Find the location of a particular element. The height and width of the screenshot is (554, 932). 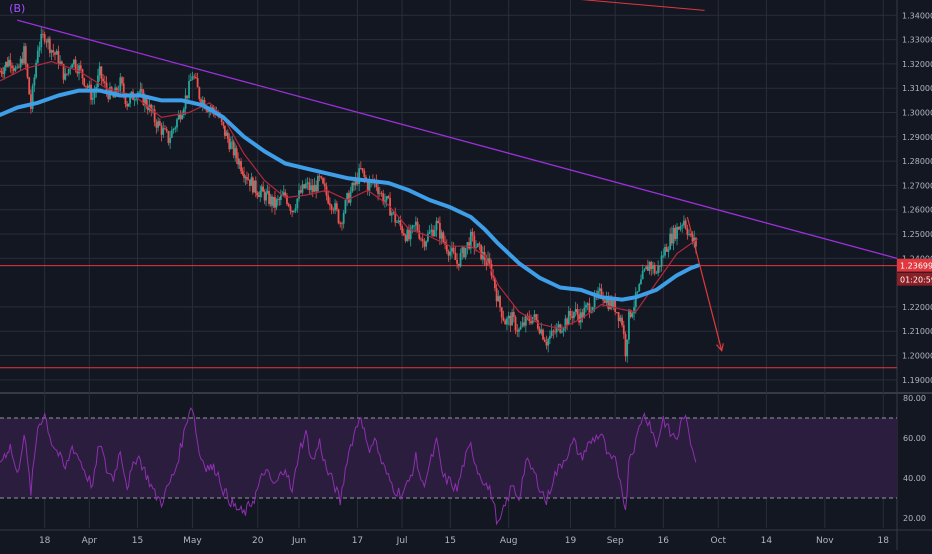

price-tick-label: 1.20000 is located at coordinates (917, 356).